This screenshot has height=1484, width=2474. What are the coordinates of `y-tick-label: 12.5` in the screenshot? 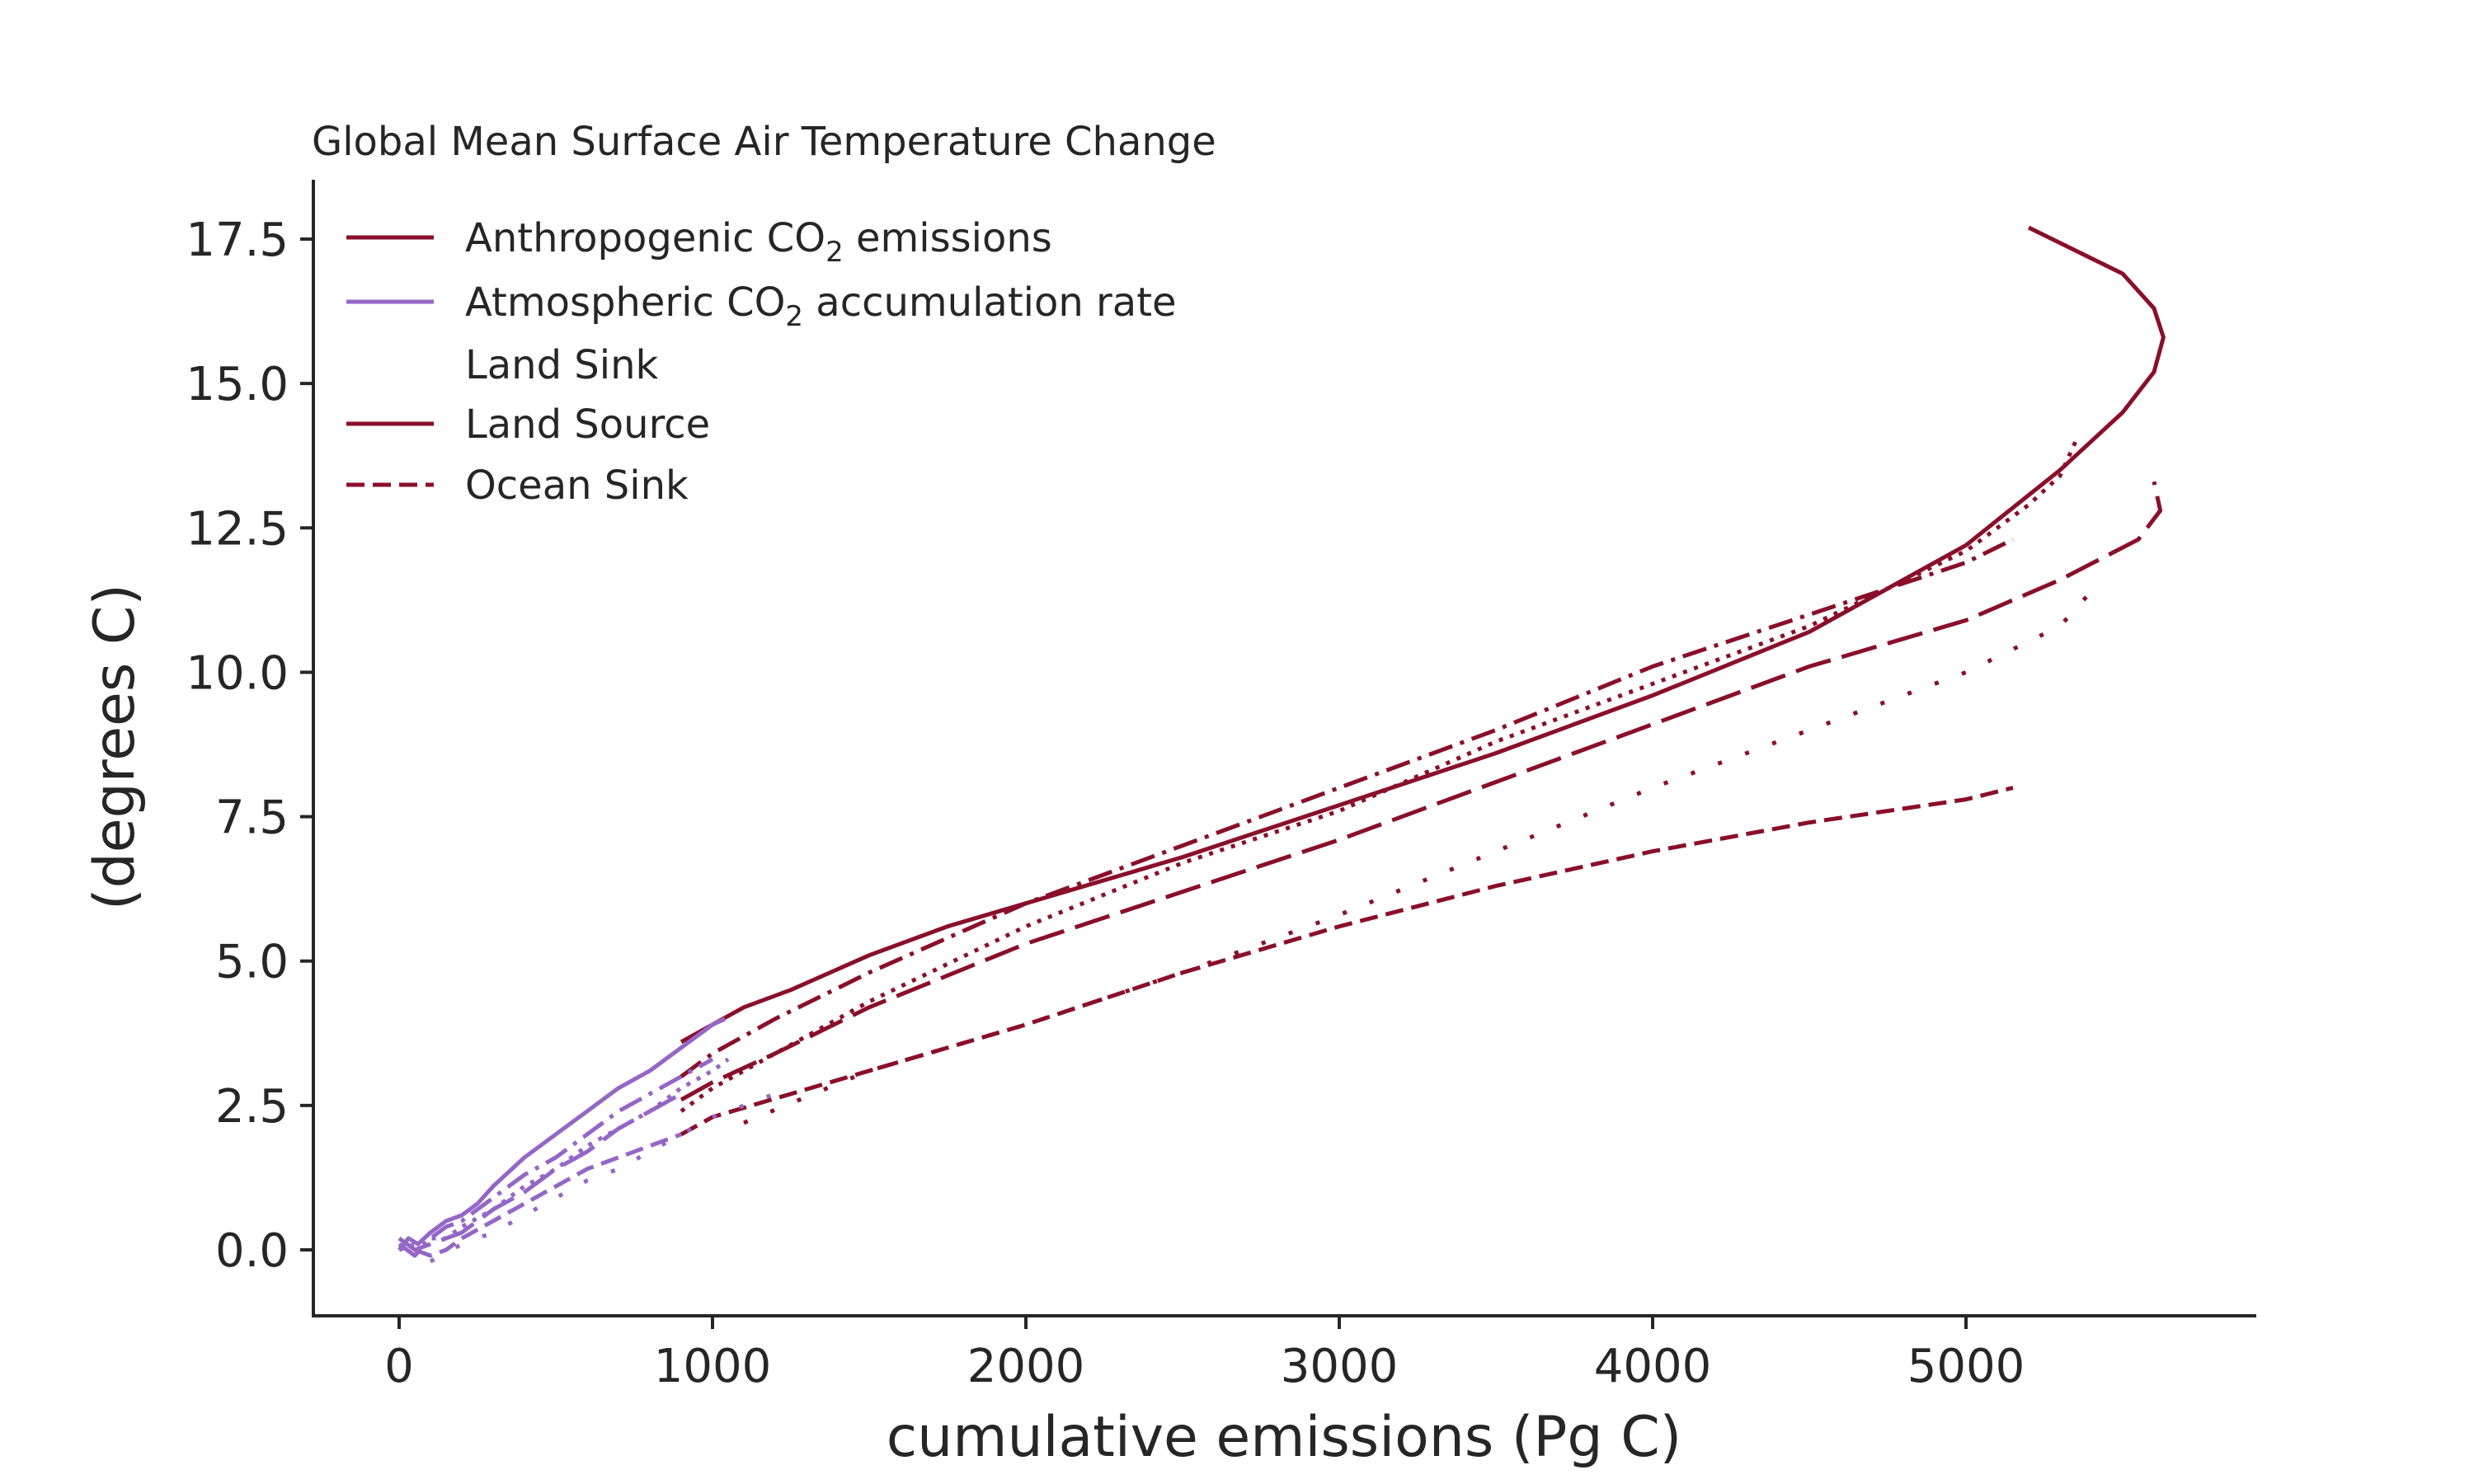 It's located at (237, 529).